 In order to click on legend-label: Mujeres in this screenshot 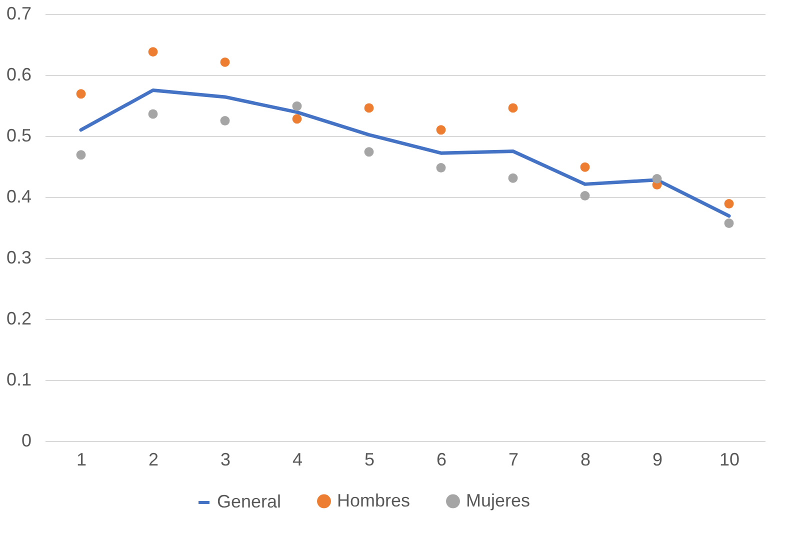, I will do `click(498, 500)`.